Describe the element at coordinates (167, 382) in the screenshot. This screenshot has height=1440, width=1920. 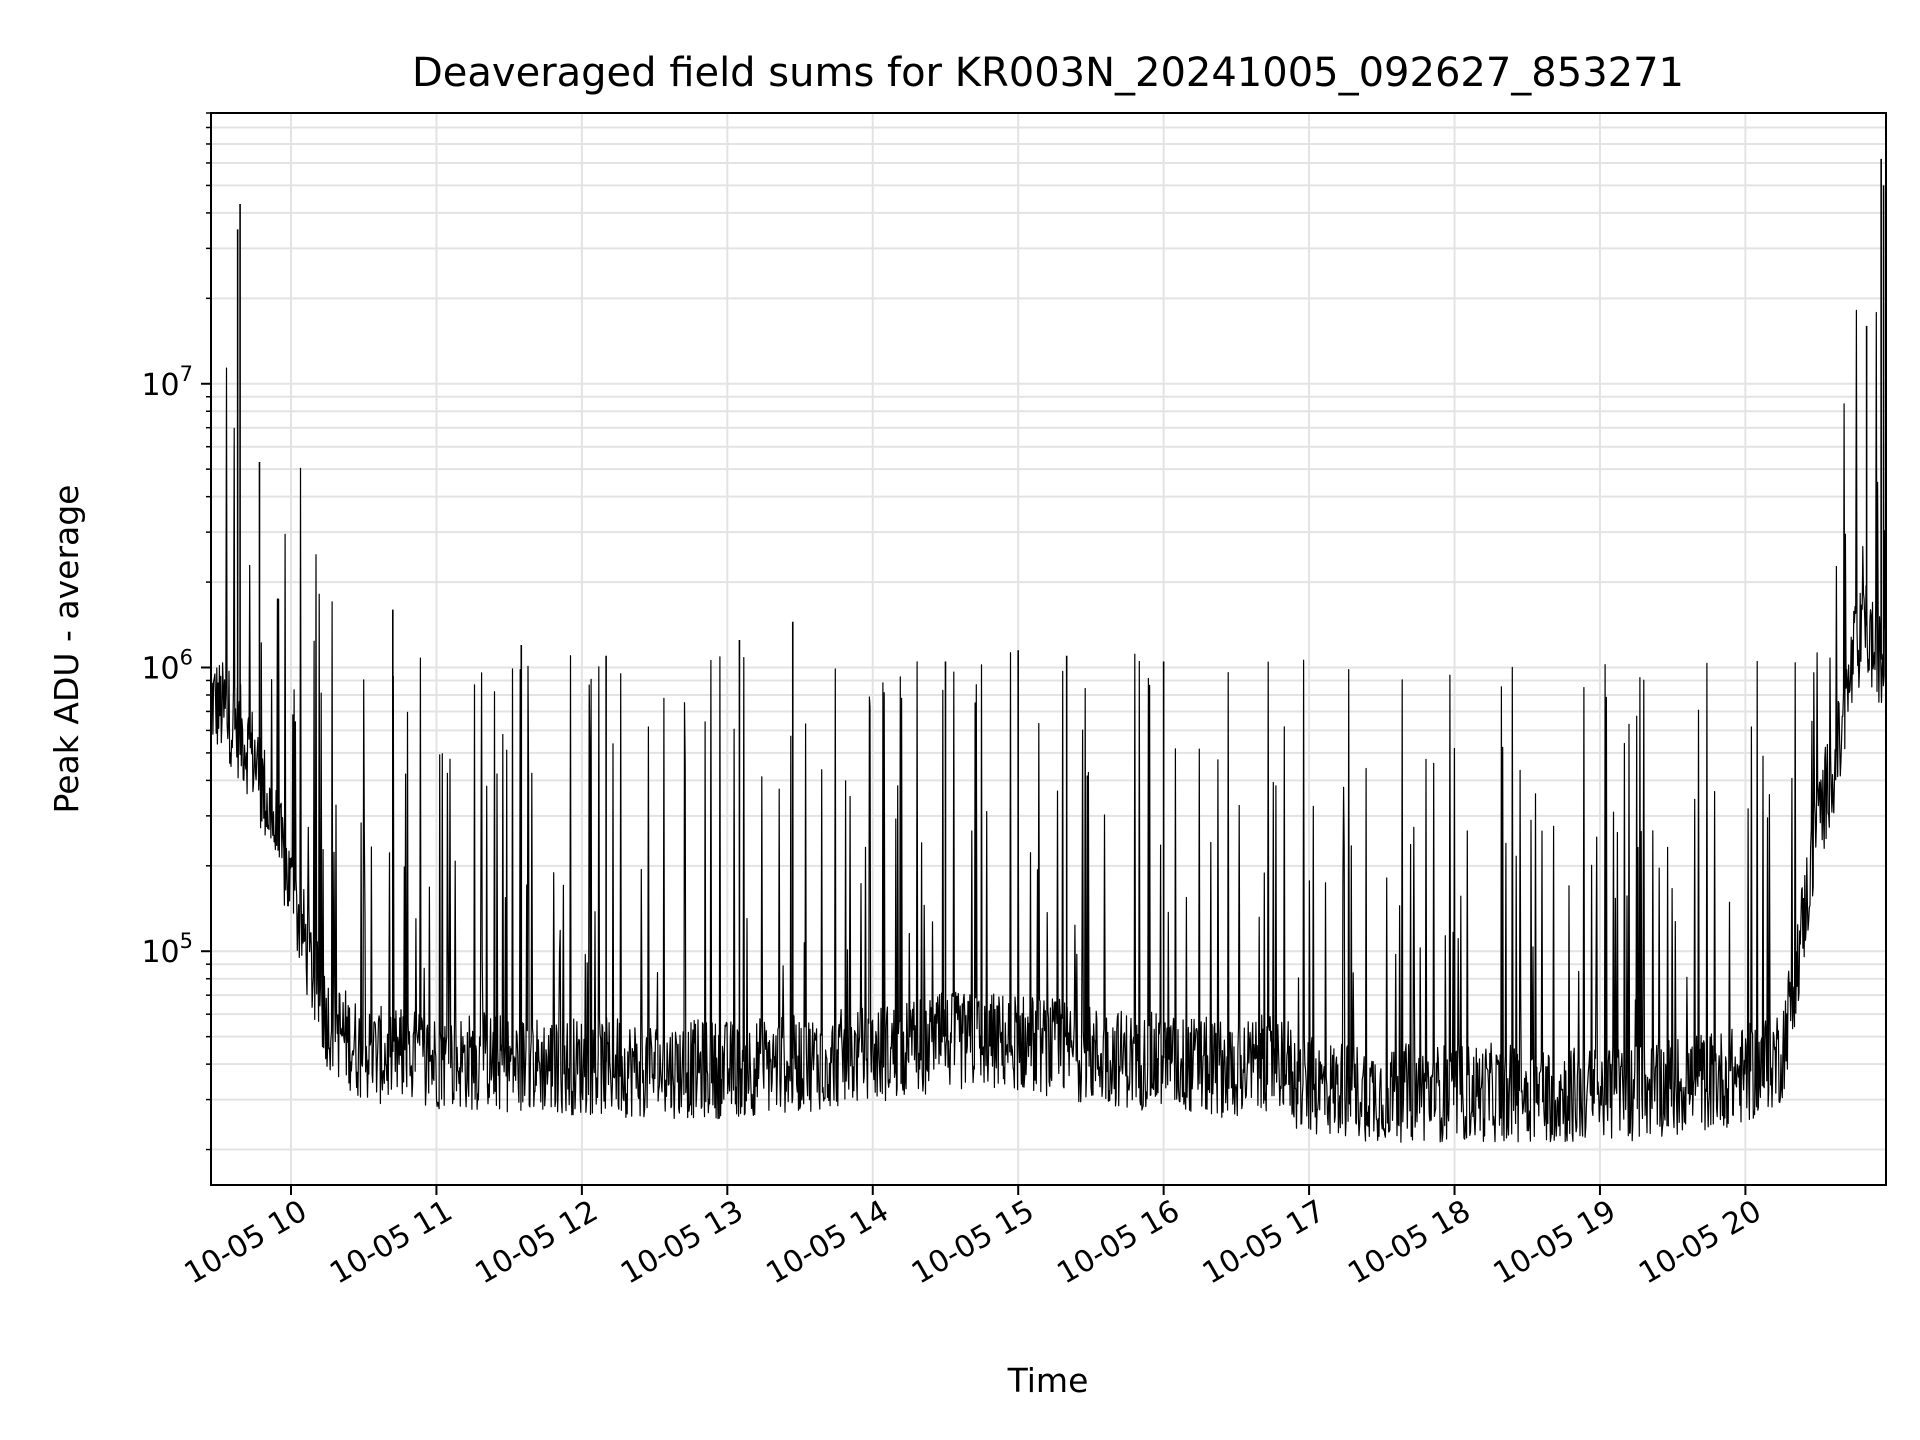
I see `y-tick-label: 10⁷` at that location.